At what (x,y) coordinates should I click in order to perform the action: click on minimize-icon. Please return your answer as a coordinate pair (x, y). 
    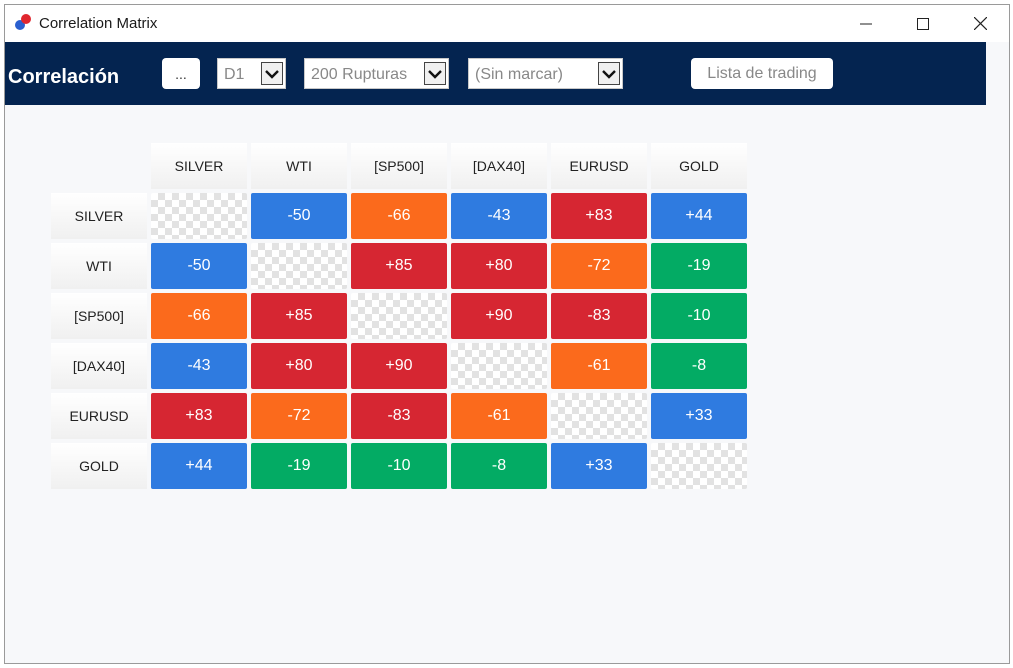
    Looking at the image, I should click on (866, 23).